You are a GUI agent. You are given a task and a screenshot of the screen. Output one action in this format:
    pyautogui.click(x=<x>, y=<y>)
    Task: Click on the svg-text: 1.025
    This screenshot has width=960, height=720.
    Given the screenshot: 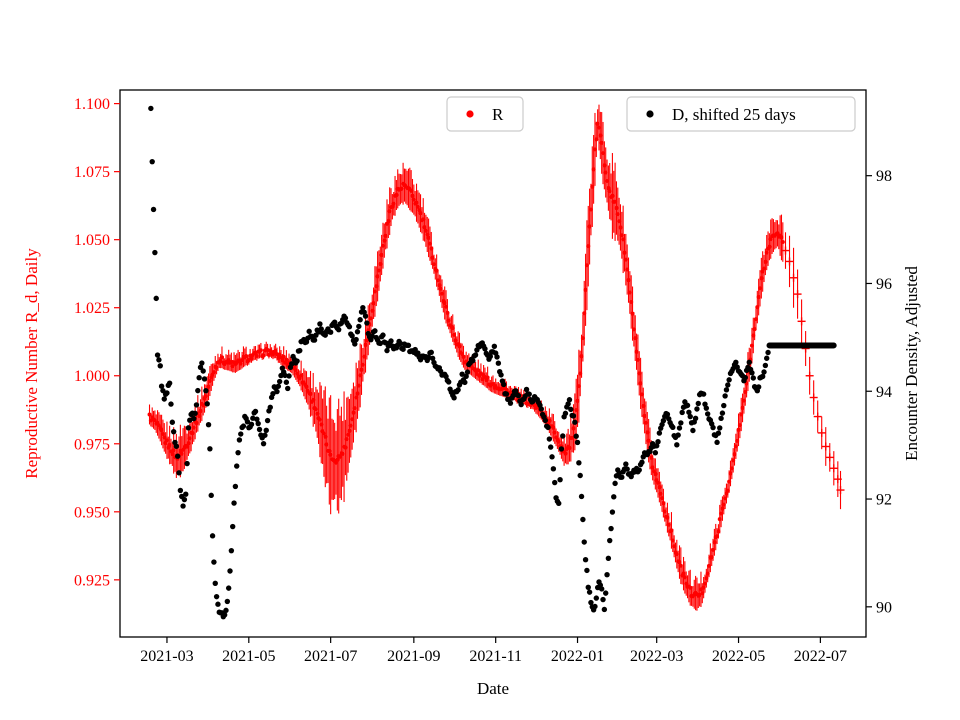 What is the action you would take?
    pyautogui.click(x=92, y=308)
    